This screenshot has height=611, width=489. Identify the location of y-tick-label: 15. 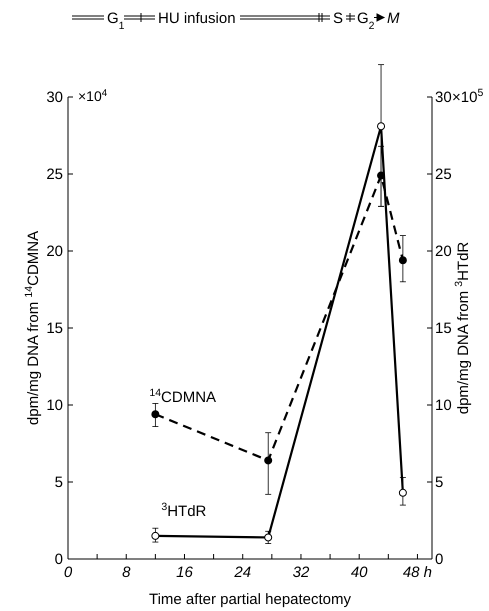
(54, 328).